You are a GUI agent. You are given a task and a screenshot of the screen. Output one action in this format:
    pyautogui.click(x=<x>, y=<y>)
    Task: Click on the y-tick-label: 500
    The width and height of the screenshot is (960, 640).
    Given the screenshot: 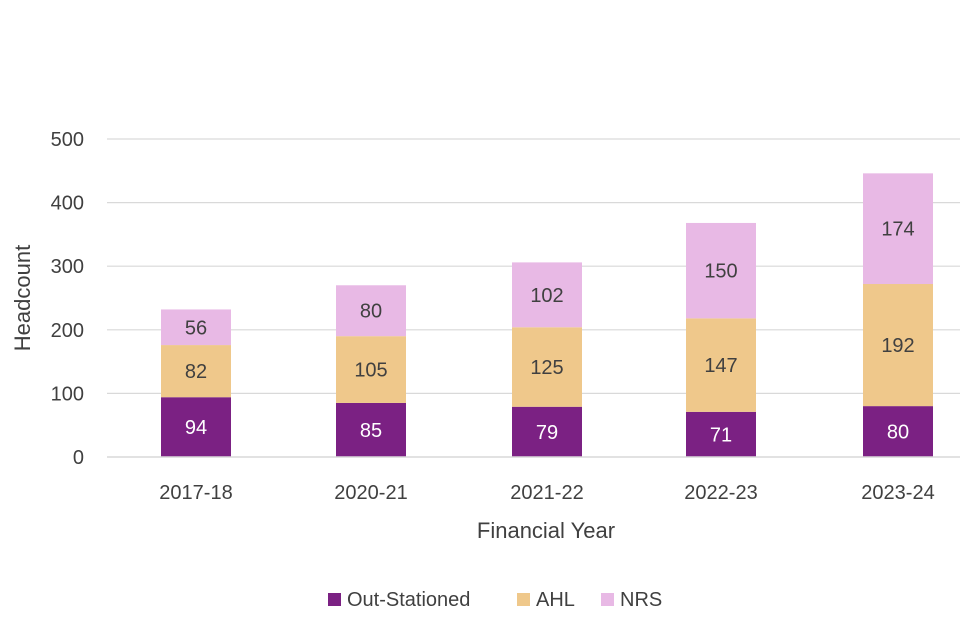 What is the action you would take?
    pyautogui.click(x=67, y=140)
    